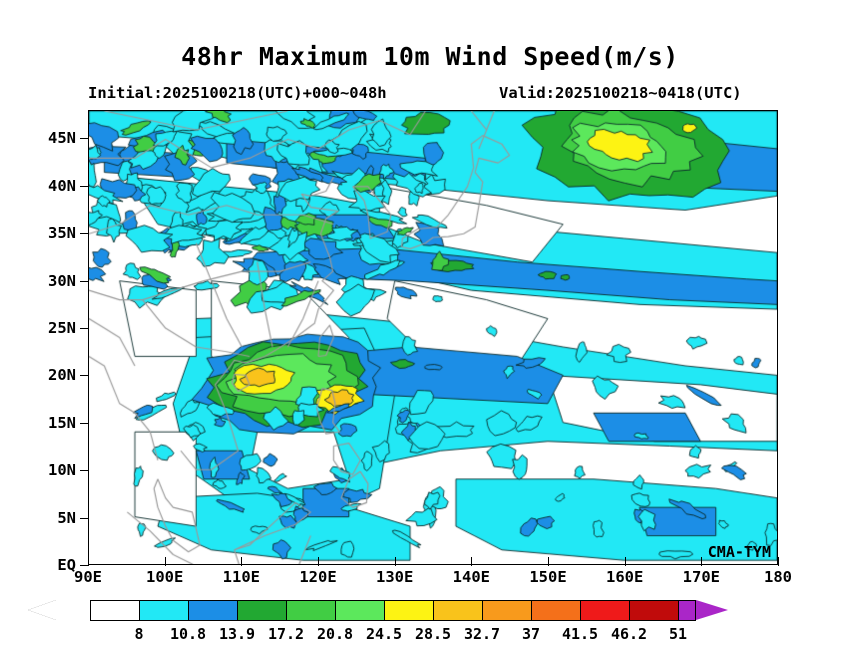 The image size is (860, 670). What do you see at coordinates (62, 138) in the screenshot?
I see `y-axis-tick-label: 45N` at bounding box center [62, 138].